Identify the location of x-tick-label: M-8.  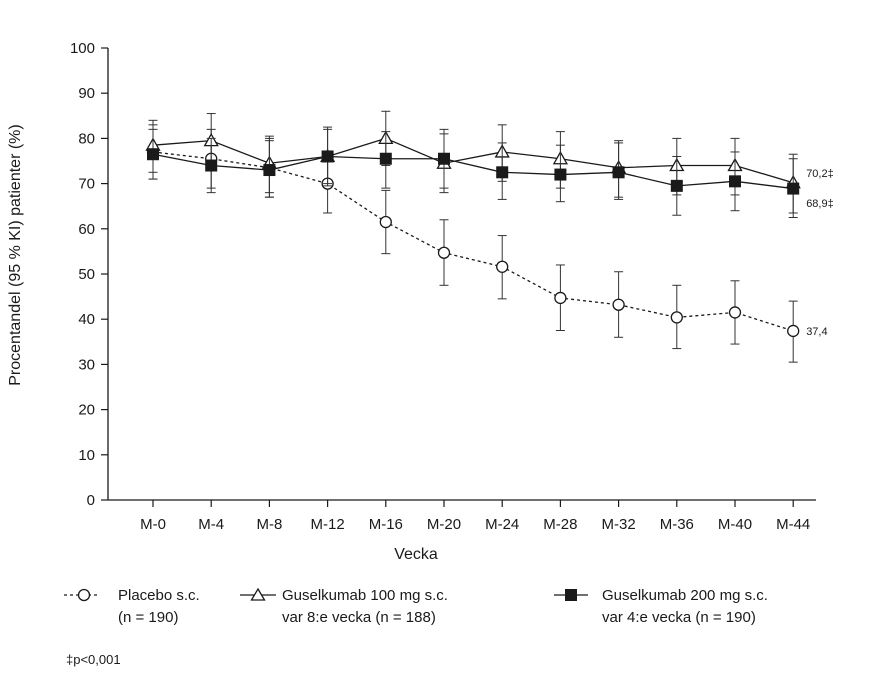
(269, 524).